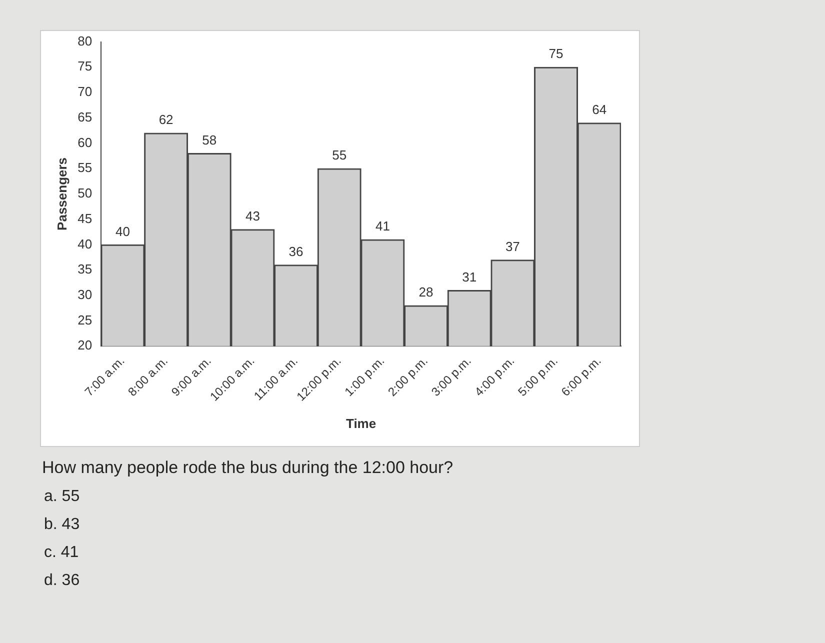 The width and height of the screenshot is (825, 643). I want to click on data-label: 28, so click(426, 292).